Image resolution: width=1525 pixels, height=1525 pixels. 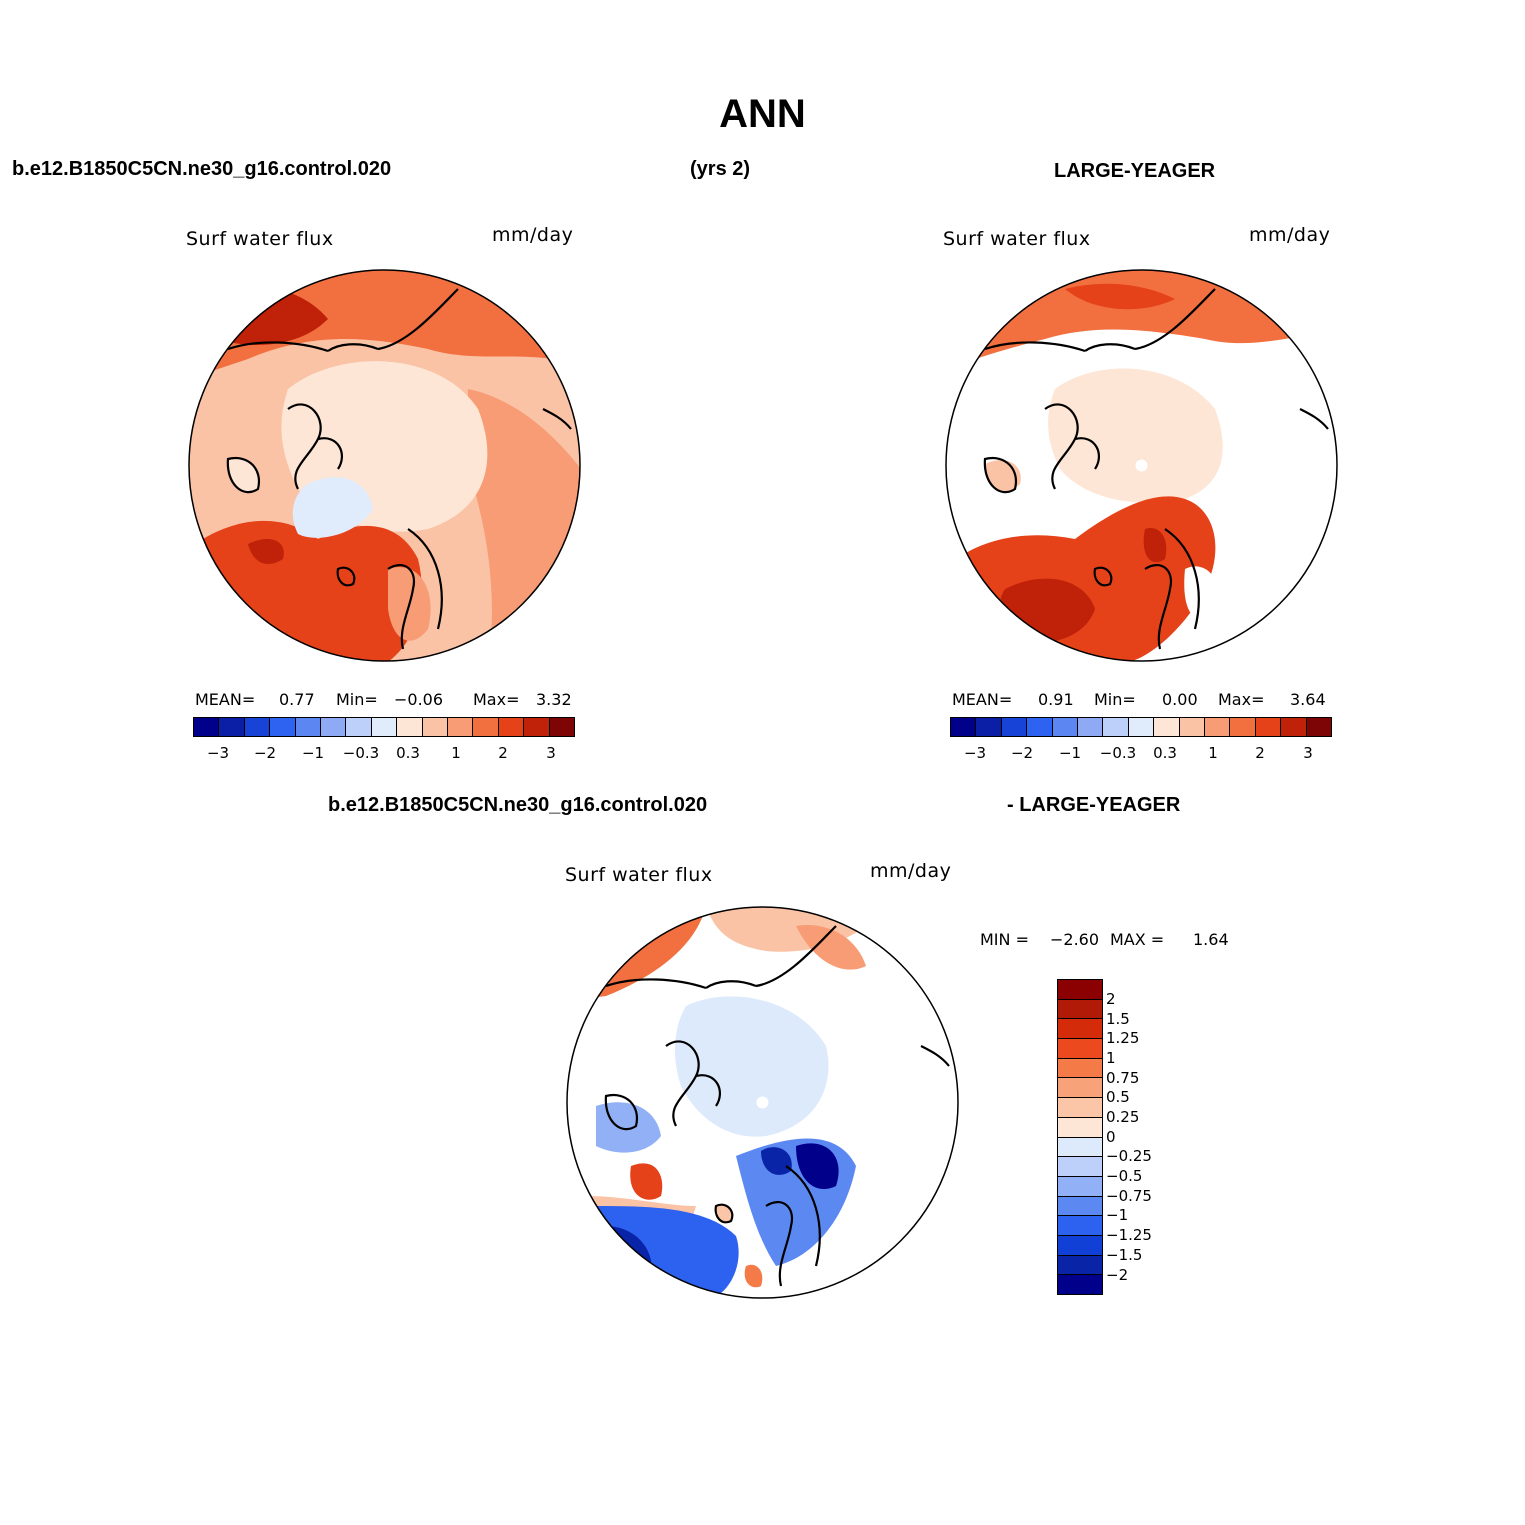 What do you see at coordinates (554, 699) in the screenshot?
I see `panel1-max-value: 3.32` at bounding box center [554, 699].